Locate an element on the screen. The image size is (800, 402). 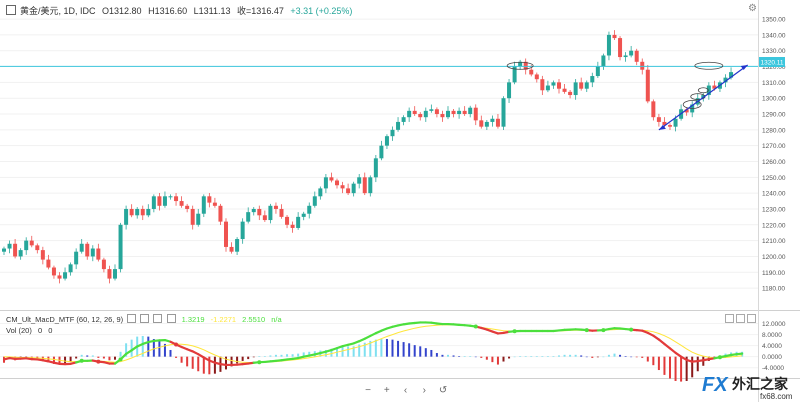
annotations is located at coordinates (627, 96).